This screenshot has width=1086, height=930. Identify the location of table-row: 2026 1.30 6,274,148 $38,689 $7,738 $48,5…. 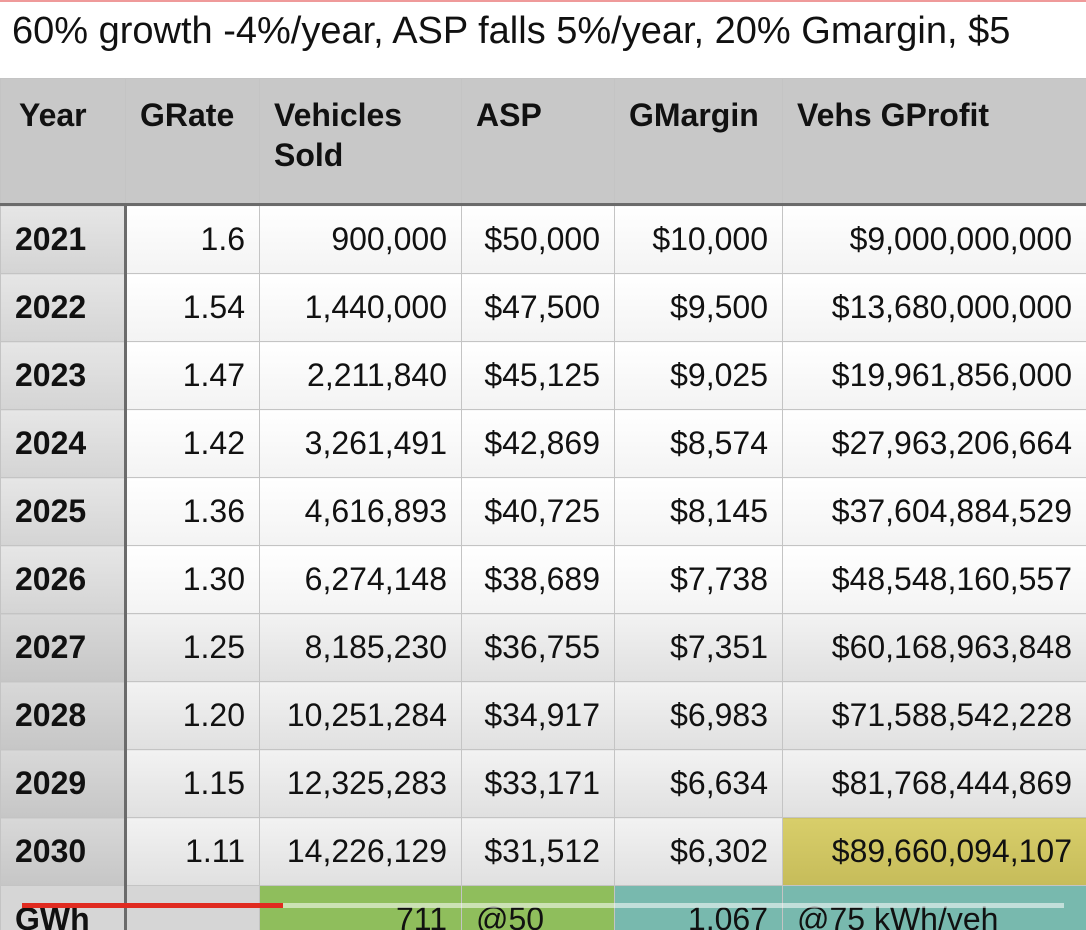
(543, 579).